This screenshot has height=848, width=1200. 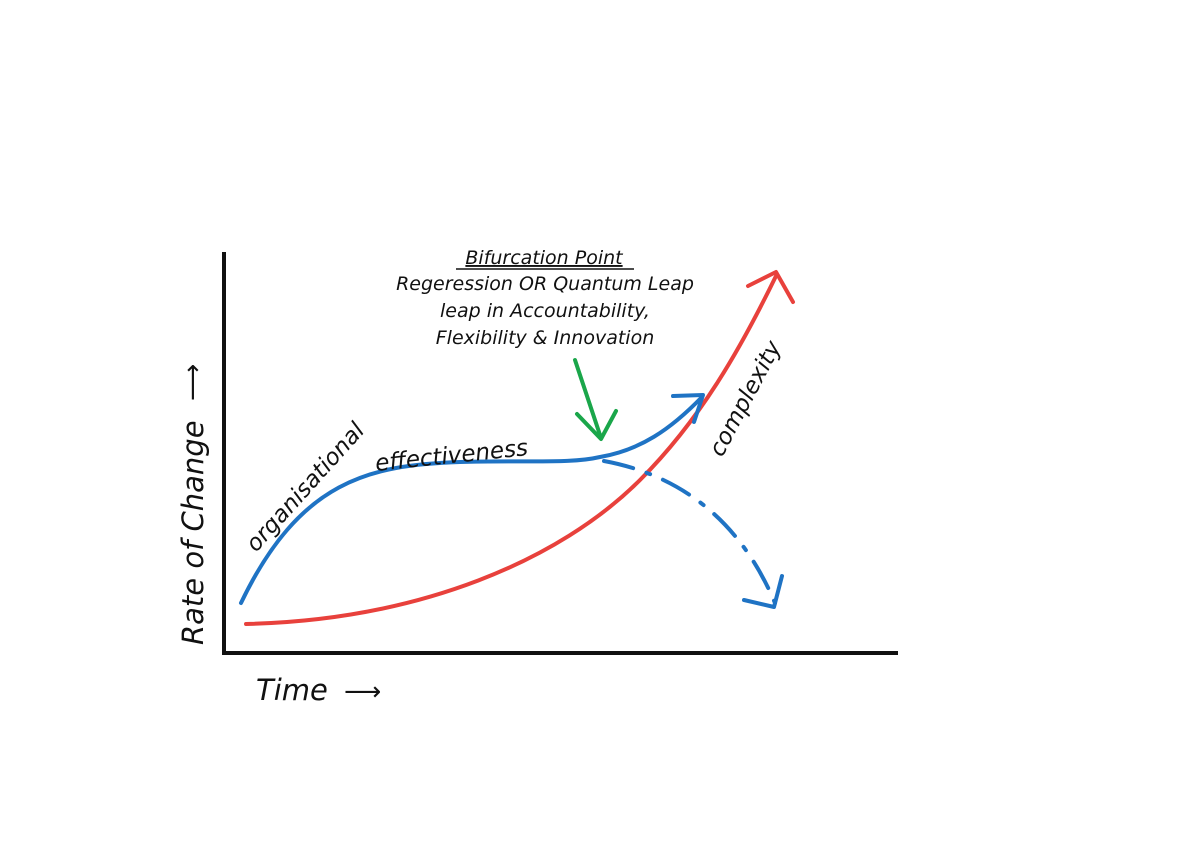 What do you see at coordinates (451, 456) in the screenshot?
I see `effectiveness-label-part2: effectiveness` at bounding box center [451, 456].